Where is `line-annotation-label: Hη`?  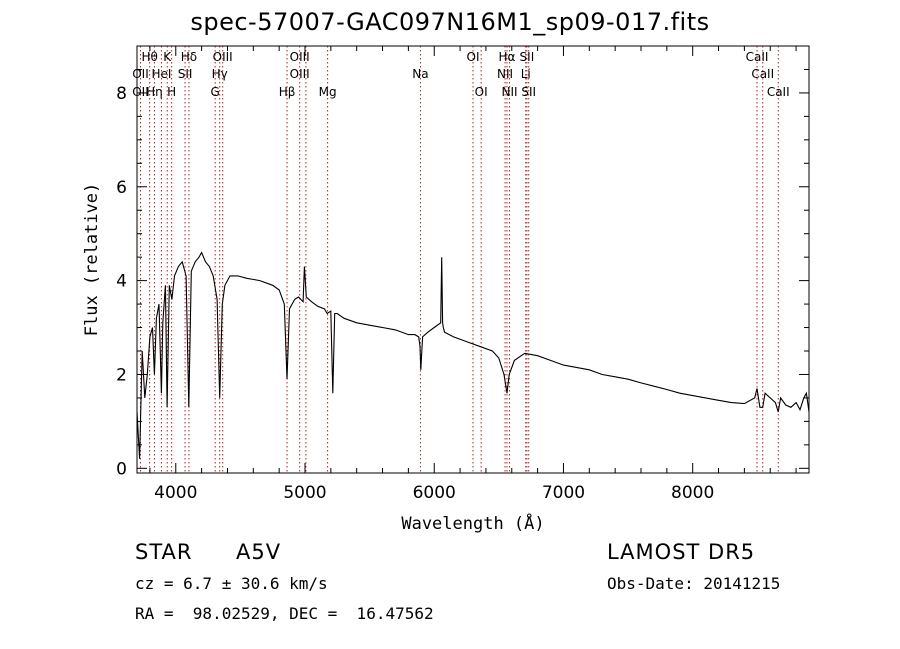
line-annotation-label: Hη is located at coordinates (154, 92).